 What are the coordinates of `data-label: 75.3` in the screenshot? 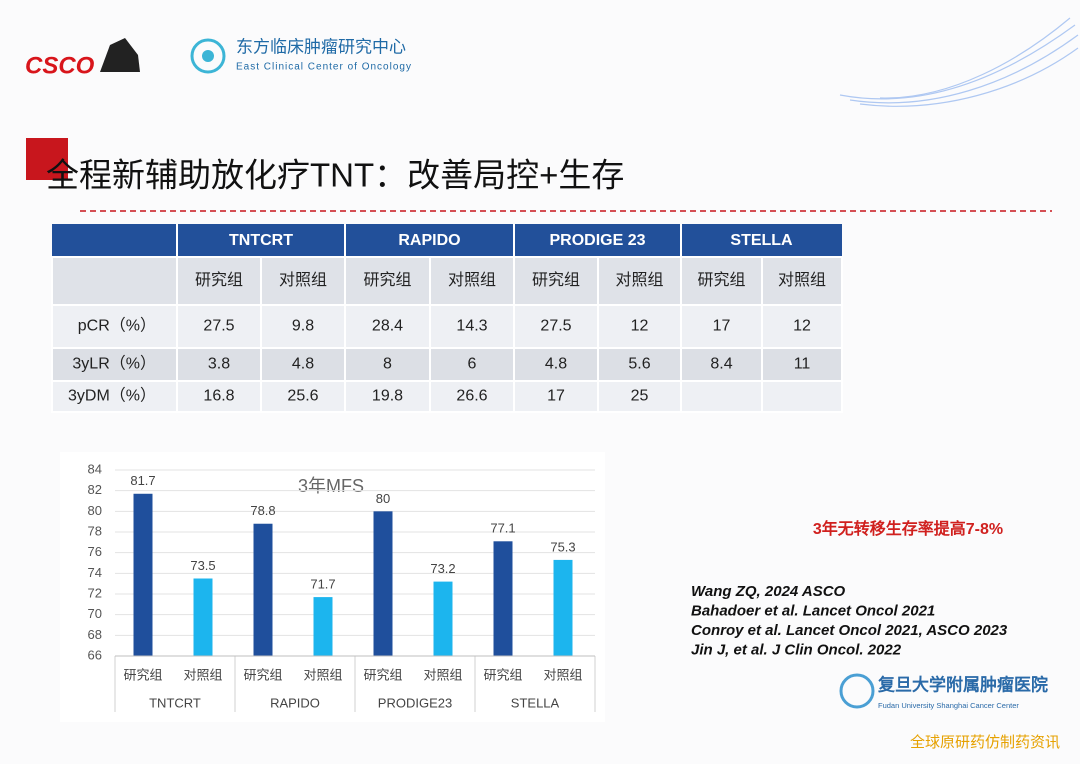 It's located at (562, 546).